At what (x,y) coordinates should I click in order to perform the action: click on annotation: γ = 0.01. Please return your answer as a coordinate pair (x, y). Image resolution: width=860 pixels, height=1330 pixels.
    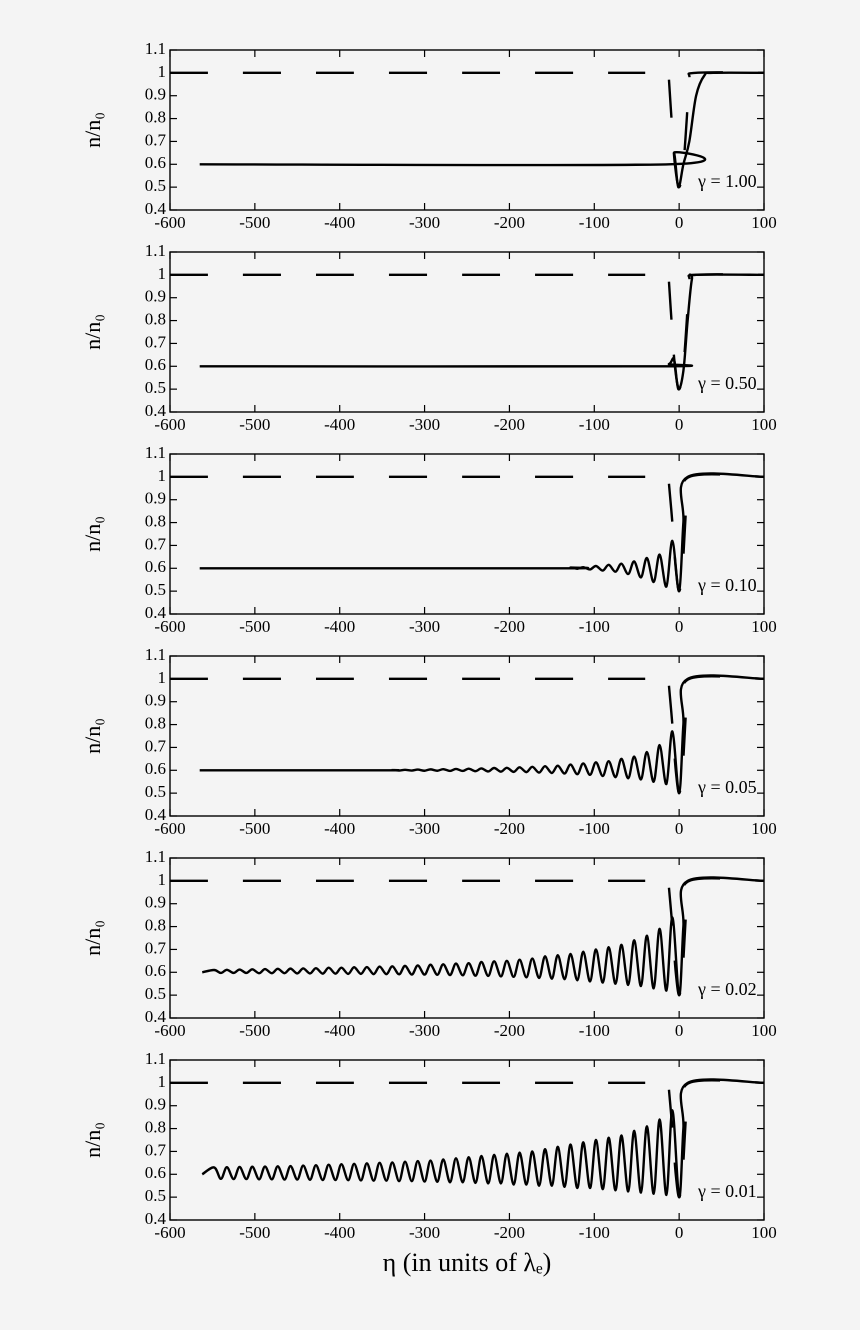
    Looking at the image, I should click on (727, 1191).